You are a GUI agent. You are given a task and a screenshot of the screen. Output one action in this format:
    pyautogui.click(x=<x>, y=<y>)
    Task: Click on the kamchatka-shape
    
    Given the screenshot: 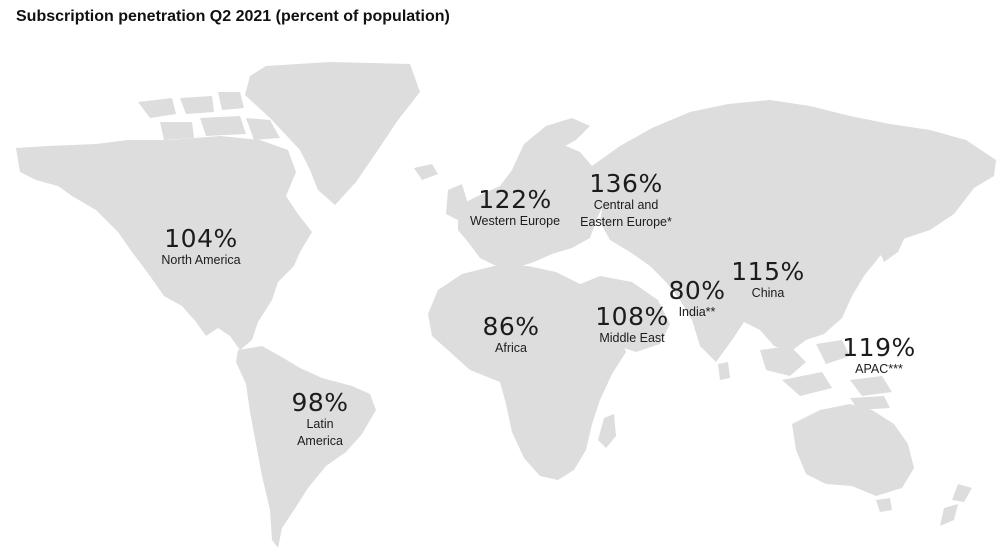 What is the action you would take?
    pyautogui.click(x=946, y=186)
    